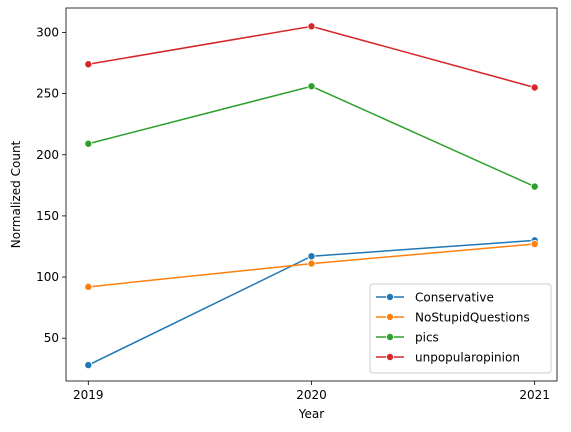  I want to click on series-line, so click(311, 57).